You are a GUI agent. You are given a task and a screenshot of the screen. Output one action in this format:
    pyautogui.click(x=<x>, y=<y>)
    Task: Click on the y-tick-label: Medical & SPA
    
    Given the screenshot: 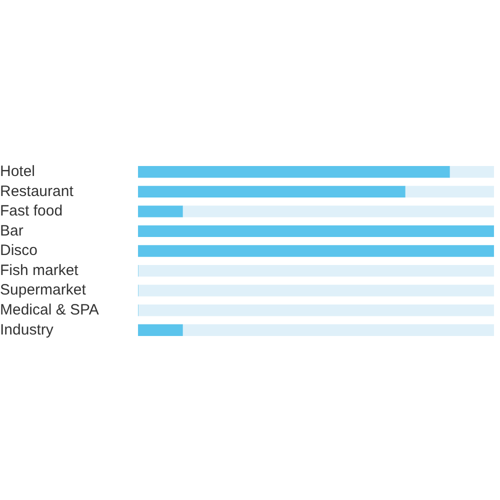 What is the action you would take?
    pyautogui.click(x=49, y=309)
    